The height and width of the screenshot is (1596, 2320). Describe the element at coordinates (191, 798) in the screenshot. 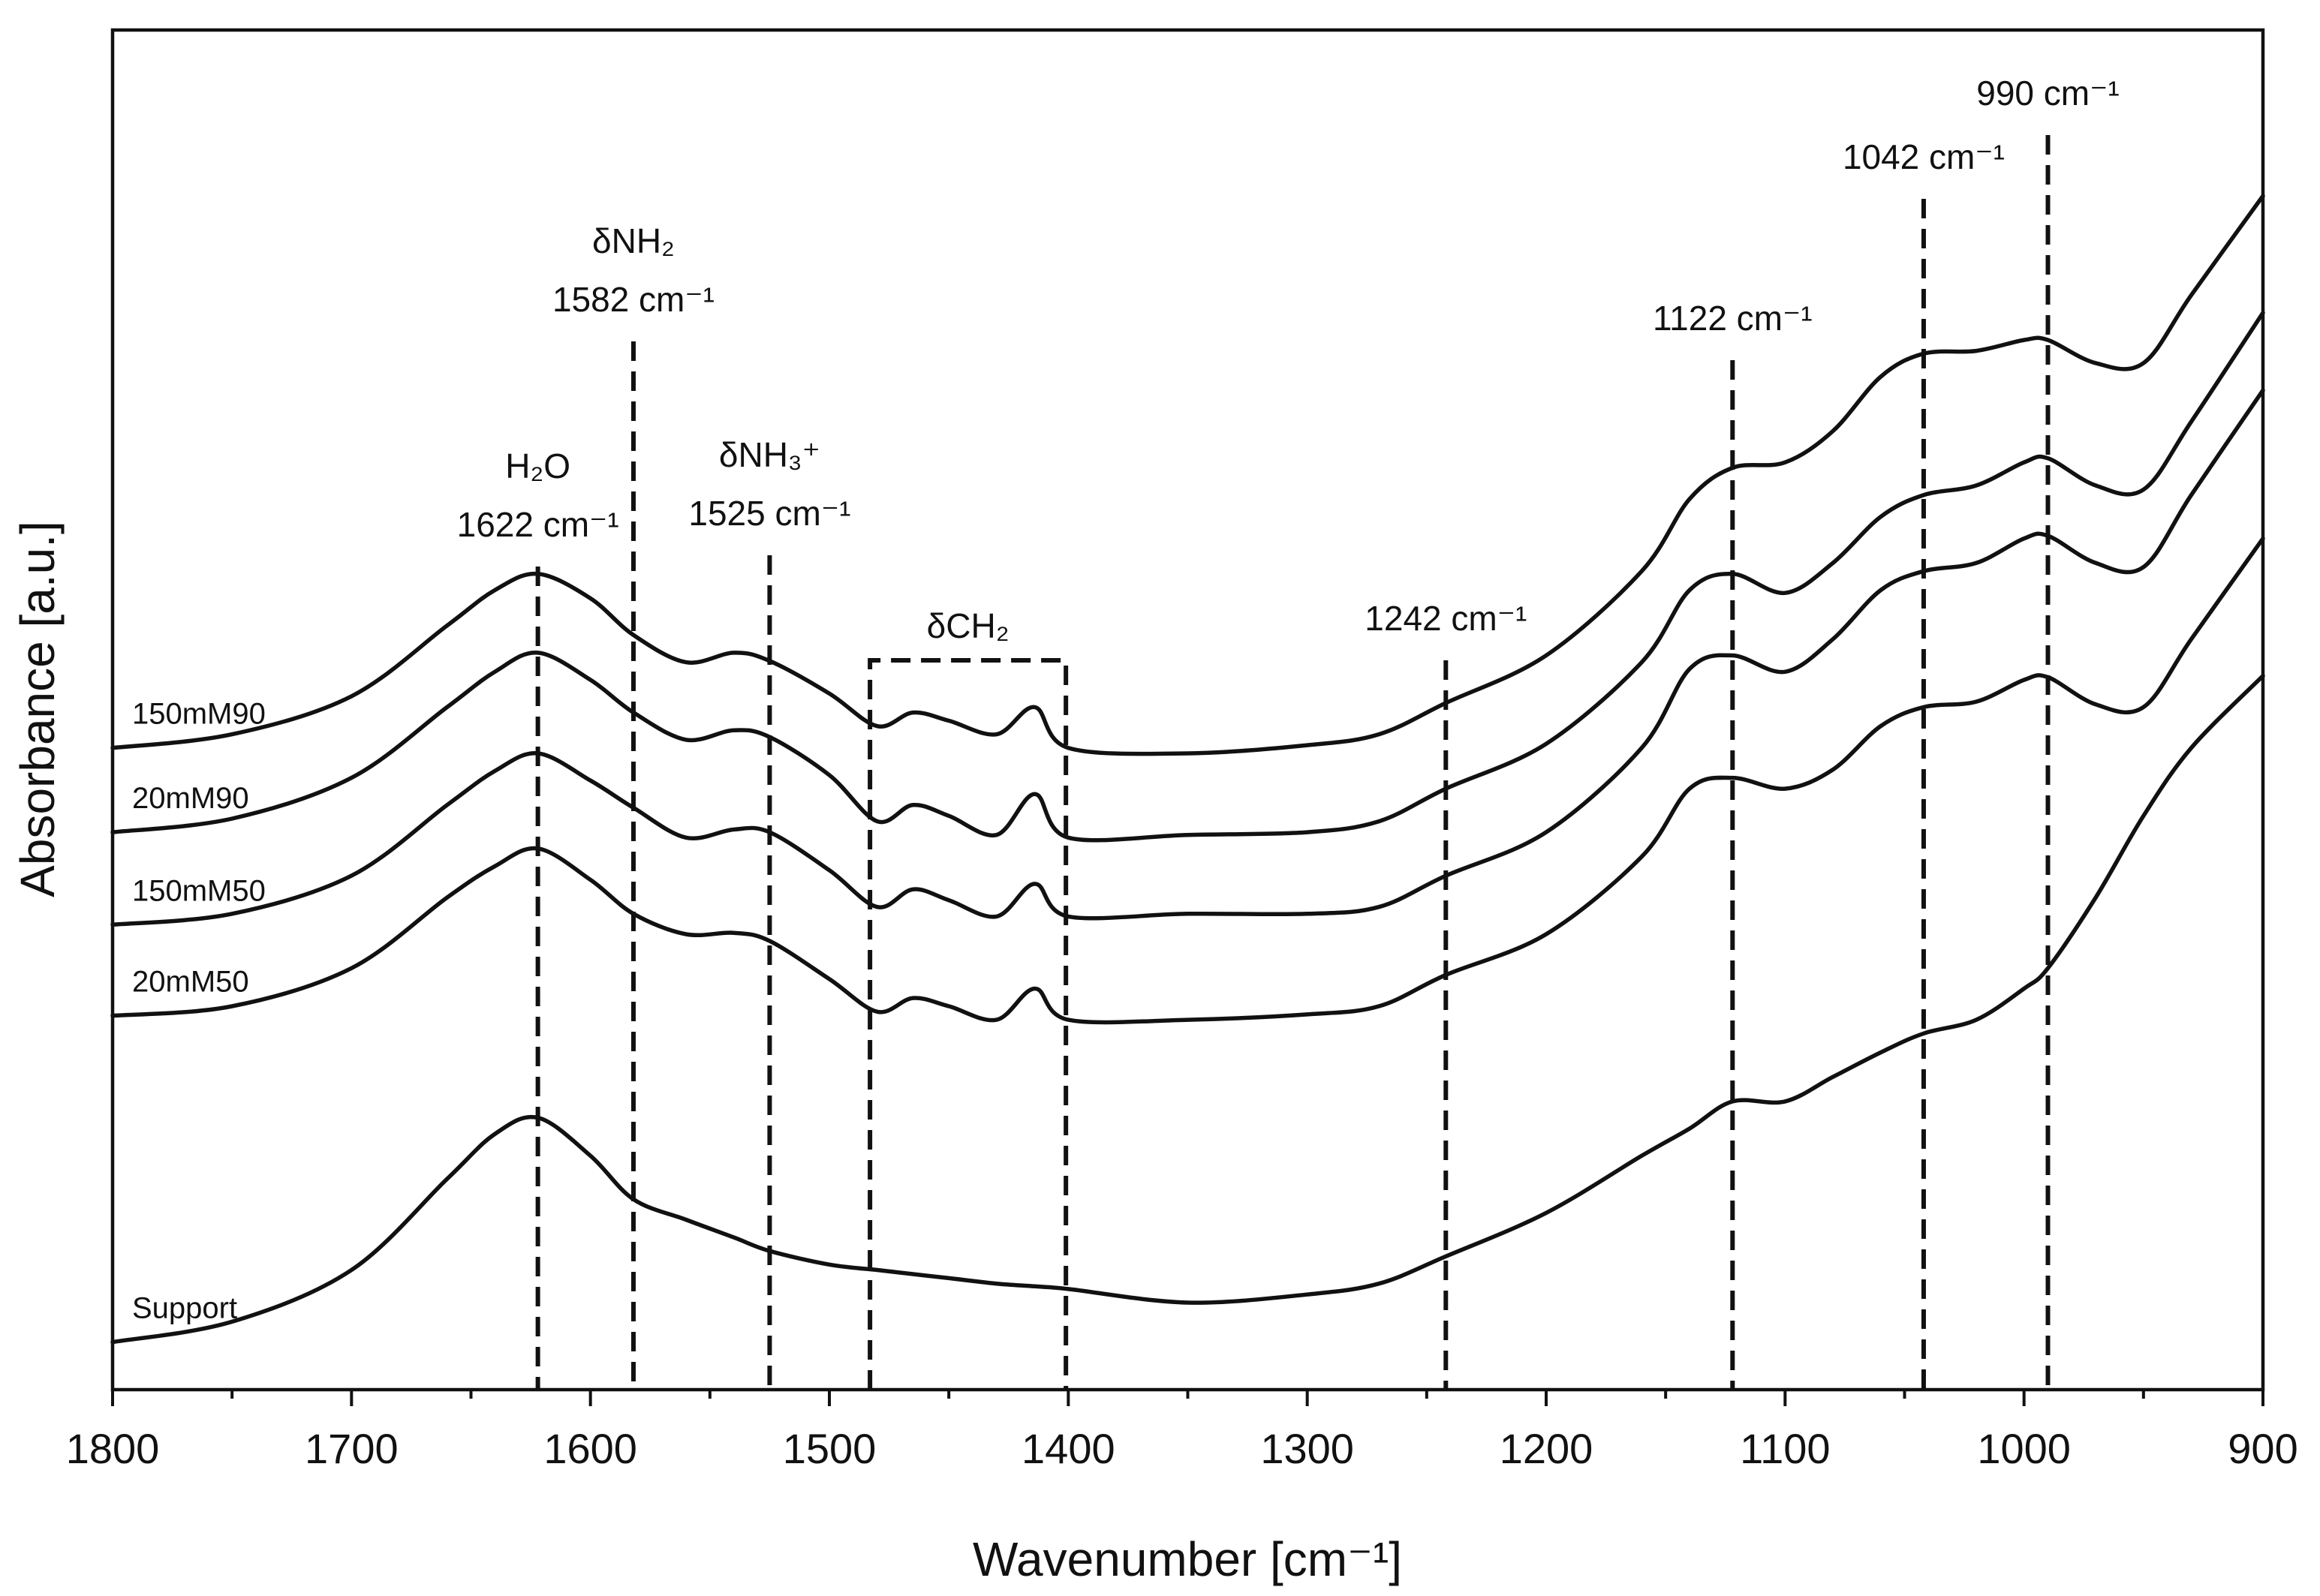

I see `series-label: 20mM90` at that location.